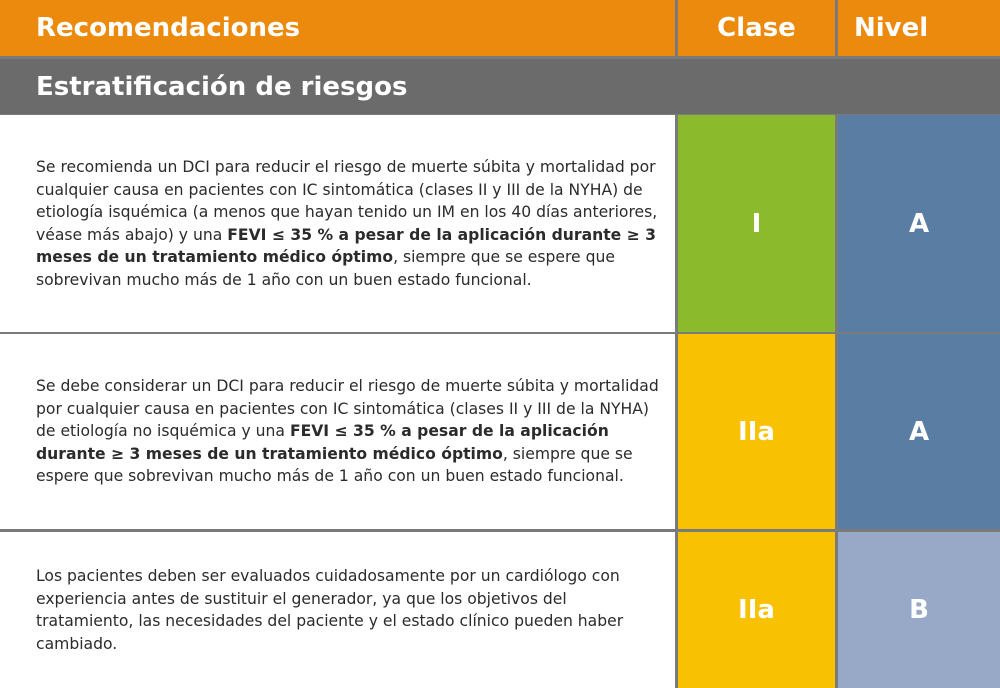  What do you see at coordinates (919, 28) in the screenshot?
I see `header-level: Nivel` at bounding box center [919, 28].